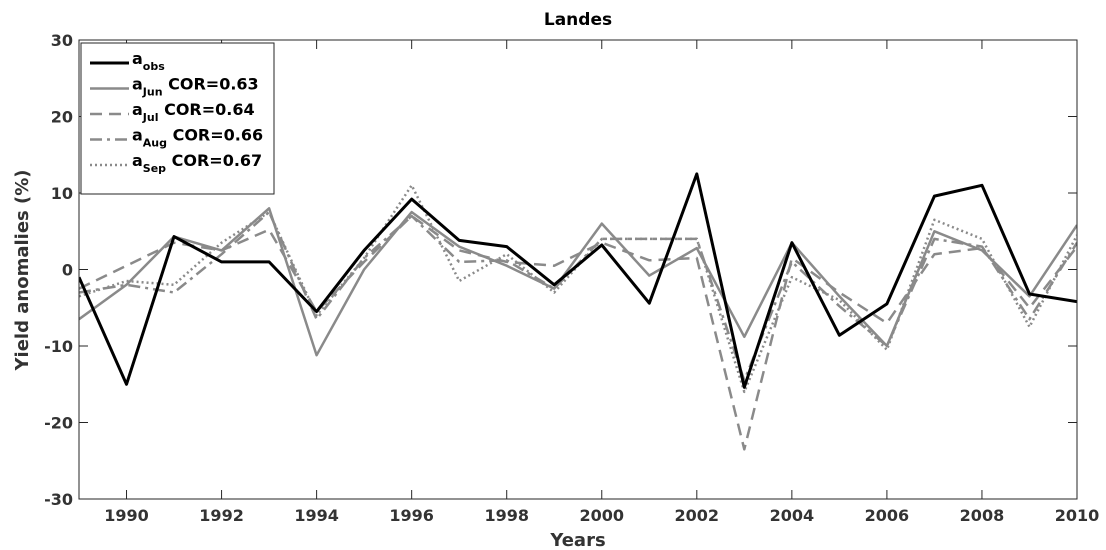 The height and width of the screenshot is (550, 1106). I want to click on legend-box, so click(177, 118).